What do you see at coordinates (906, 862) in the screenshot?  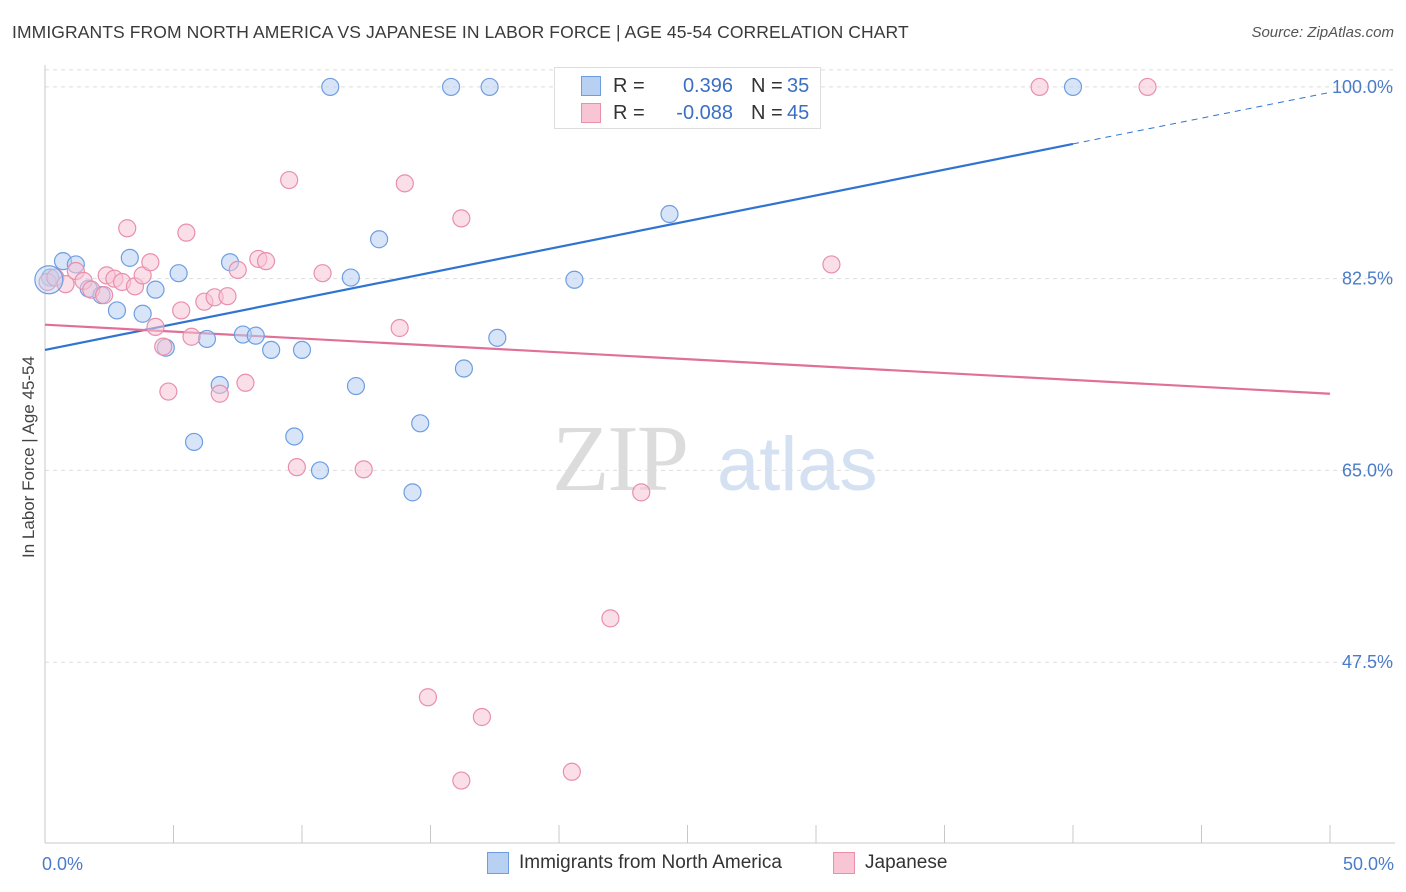 I see `legend-label-japanese: Japanese` at bounding box center [906, 862].